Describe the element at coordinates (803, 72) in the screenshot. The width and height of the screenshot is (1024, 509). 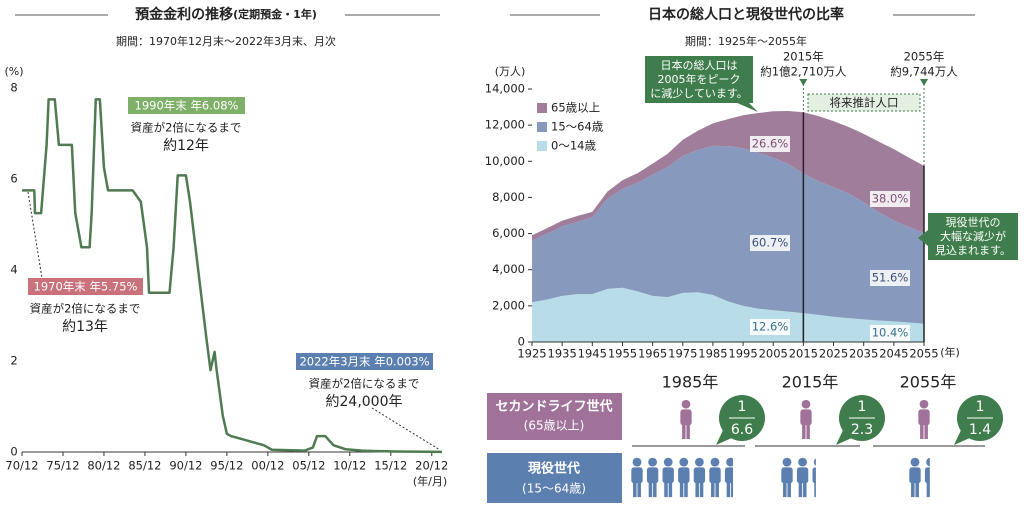
I see `marker-total: 約1億2,710万人` at that location.